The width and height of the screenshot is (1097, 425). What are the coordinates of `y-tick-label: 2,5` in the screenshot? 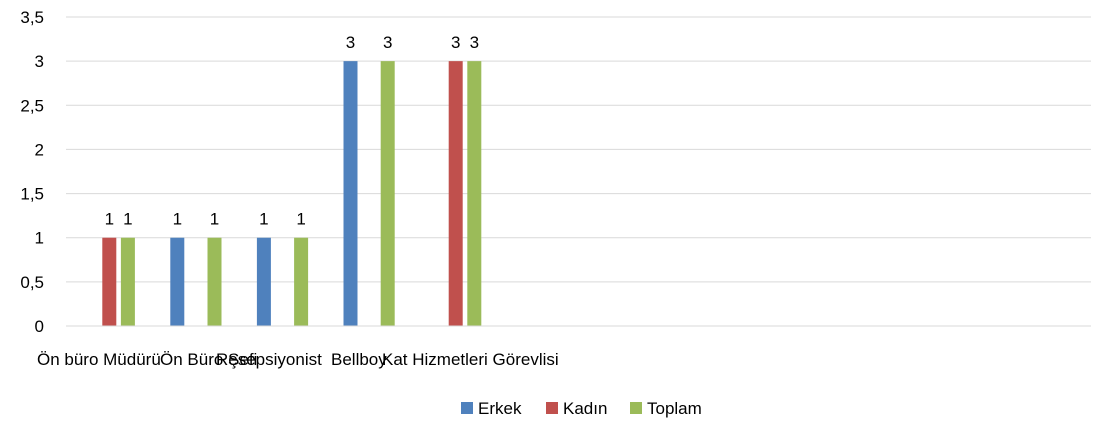 It's located at (32, 105).